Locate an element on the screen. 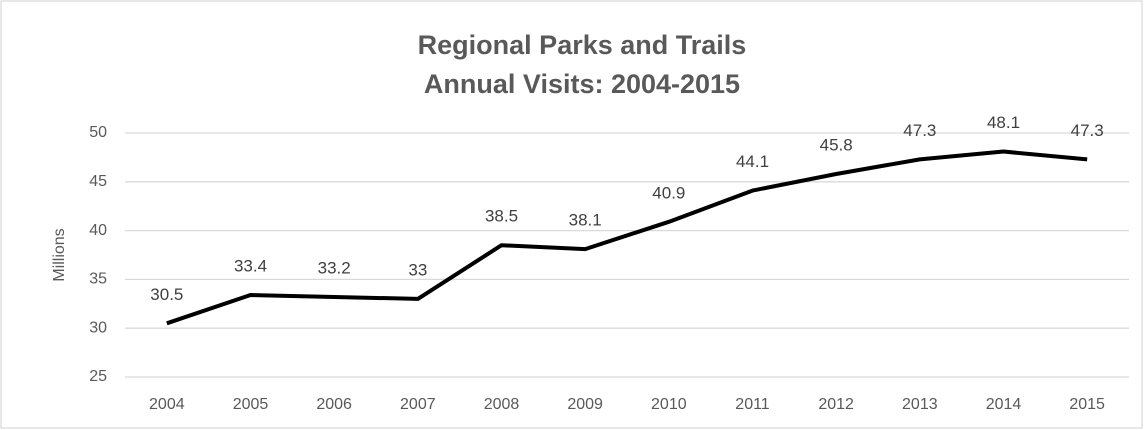 Image resolution: width=1144 pixels, height=430 pixels. y-axis-label: Millions is located at coordinates (59, 254).